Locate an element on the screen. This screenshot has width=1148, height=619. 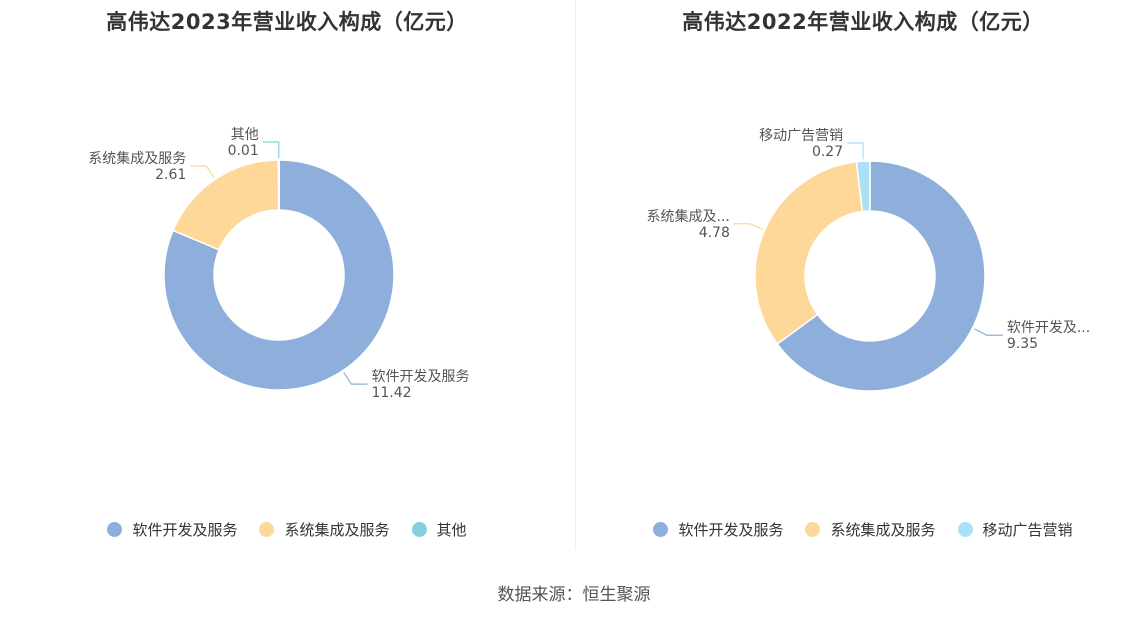
slice-value-label: 11.42 is located at coordinates (391, 393).